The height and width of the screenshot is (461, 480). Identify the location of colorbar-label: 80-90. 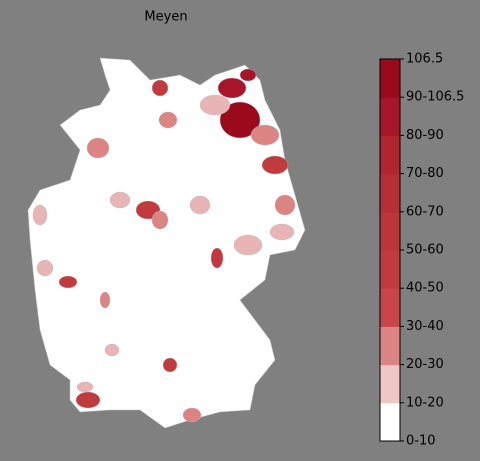
(425, 135).